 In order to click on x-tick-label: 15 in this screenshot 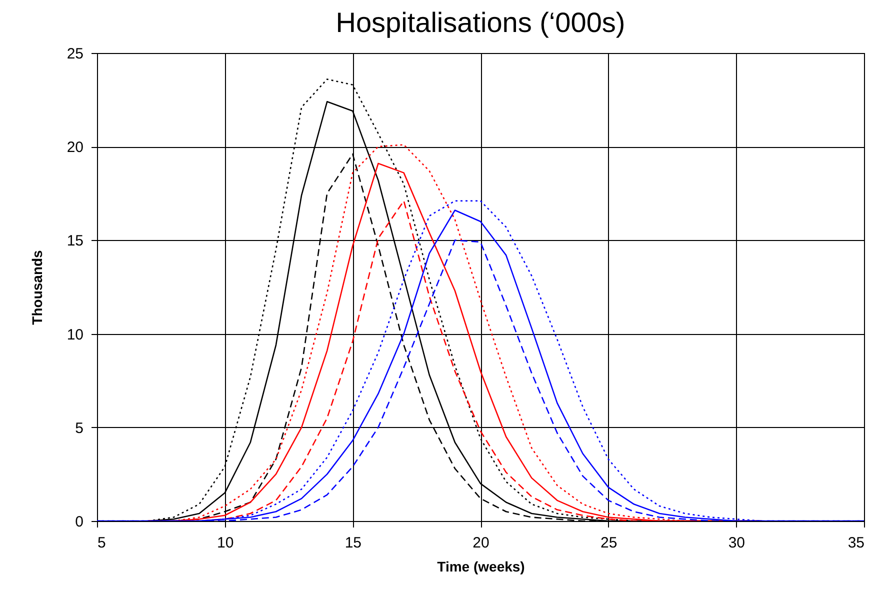, I will do `click(353, 543)`.